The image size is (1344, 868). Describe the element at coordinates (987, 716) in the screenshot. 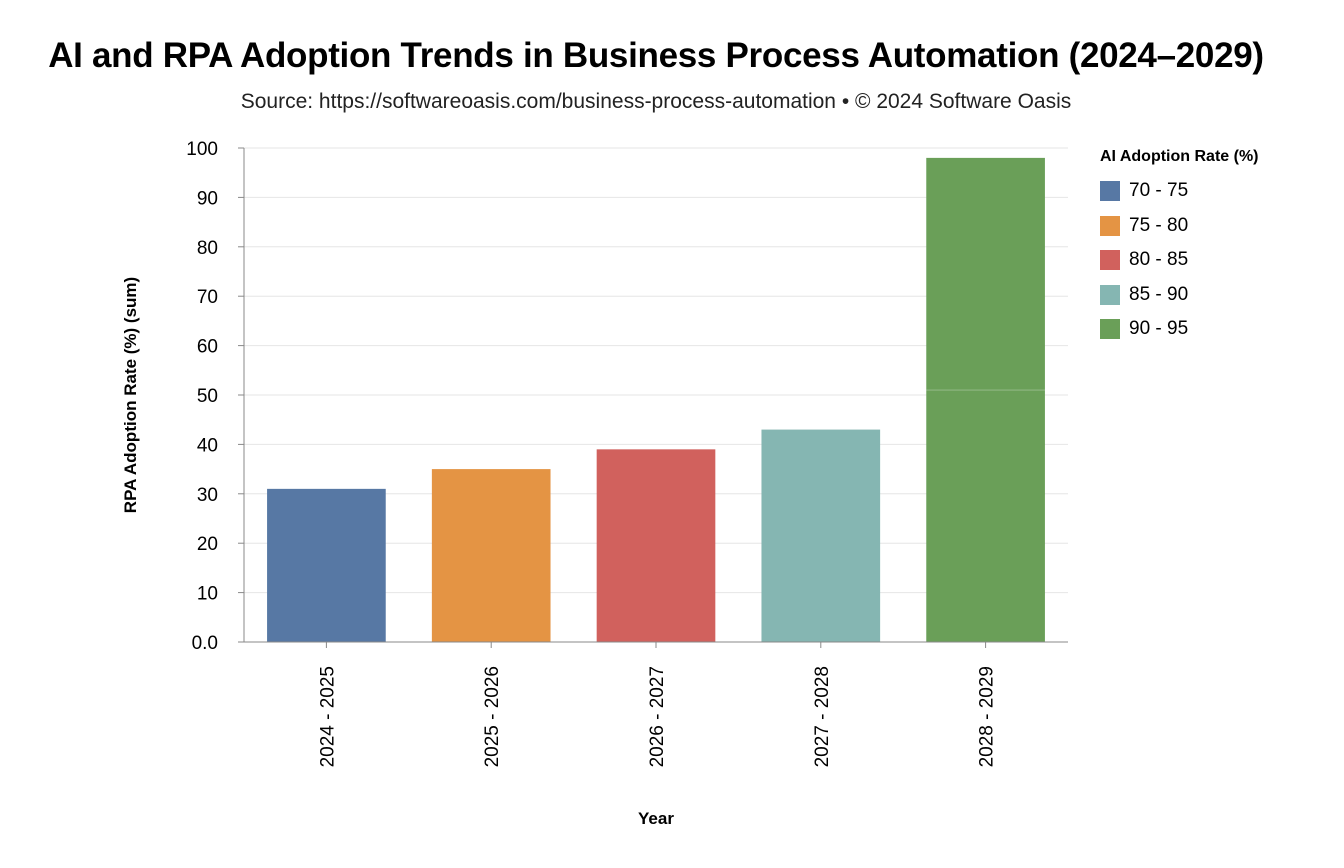

I see `x-tick-label: 2028 - 2029` at that location.